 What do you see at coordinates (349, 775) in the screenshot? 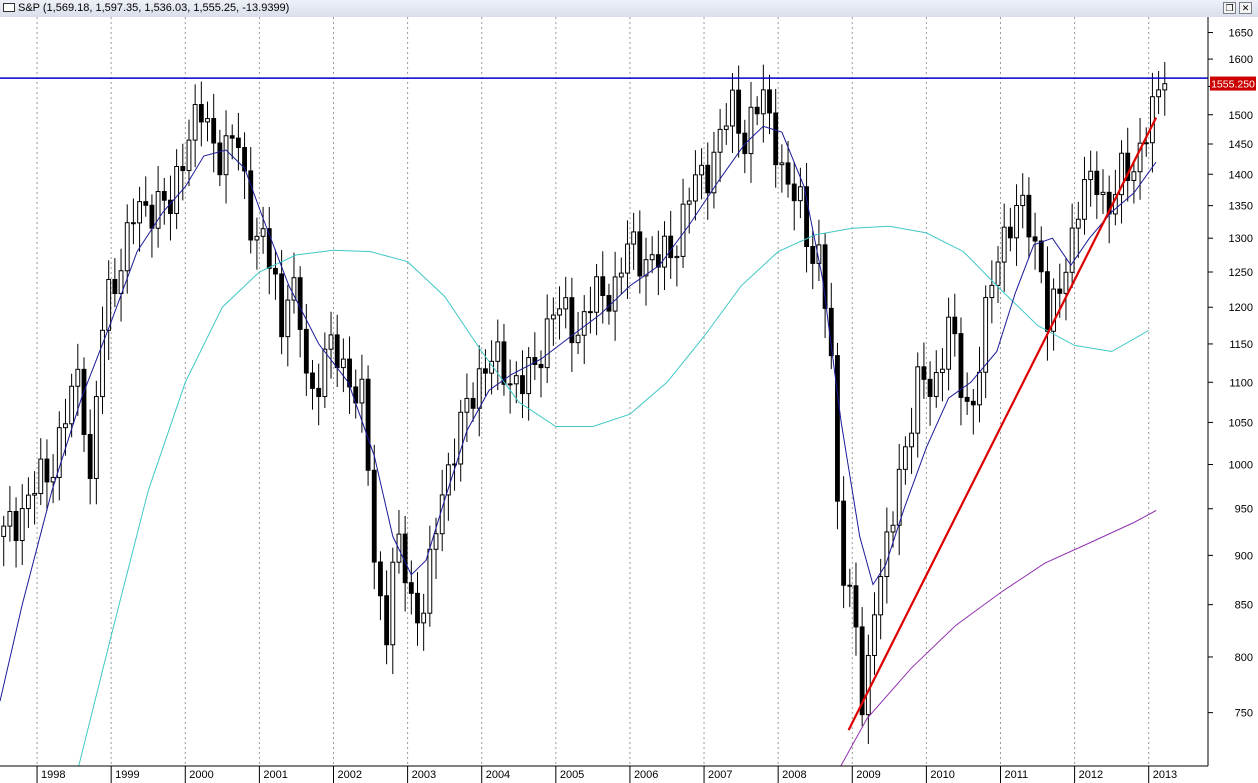
I see `date-label: 2002` at bounding box center [349, 775].